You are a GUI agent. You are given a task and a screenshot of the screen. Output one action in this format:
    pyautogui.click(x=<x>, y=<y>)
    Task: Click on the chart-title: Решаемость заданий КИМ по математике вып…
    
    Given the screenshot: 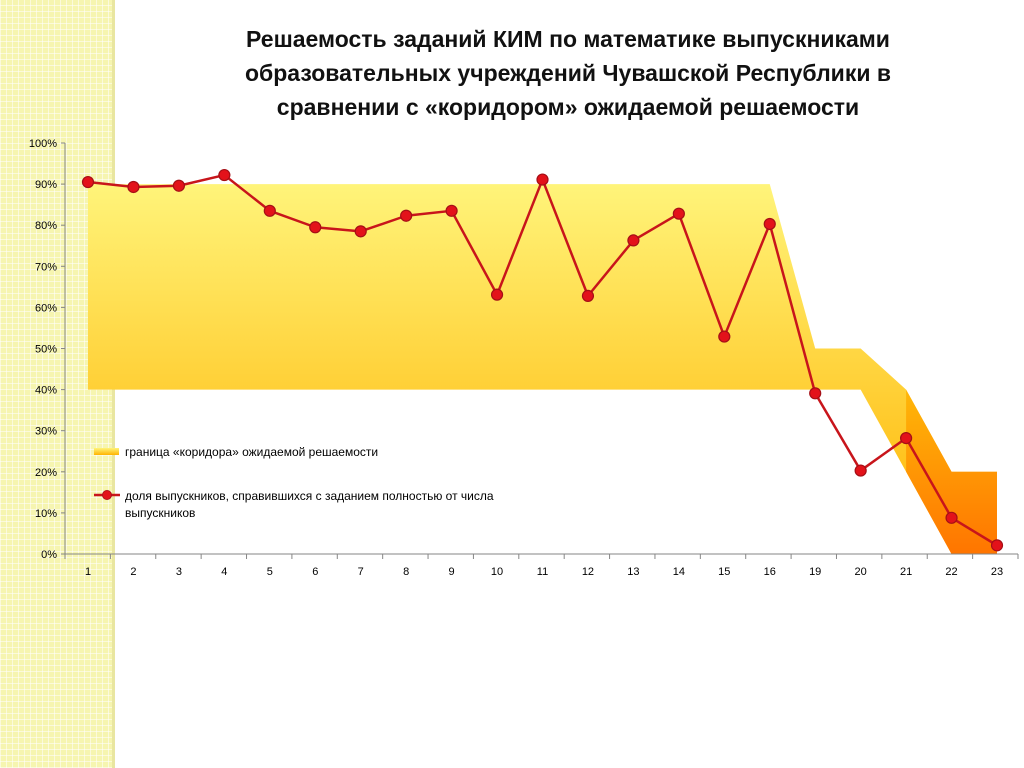 What is the action you would take?
    pyautogui.click(x=568, y=73)
    